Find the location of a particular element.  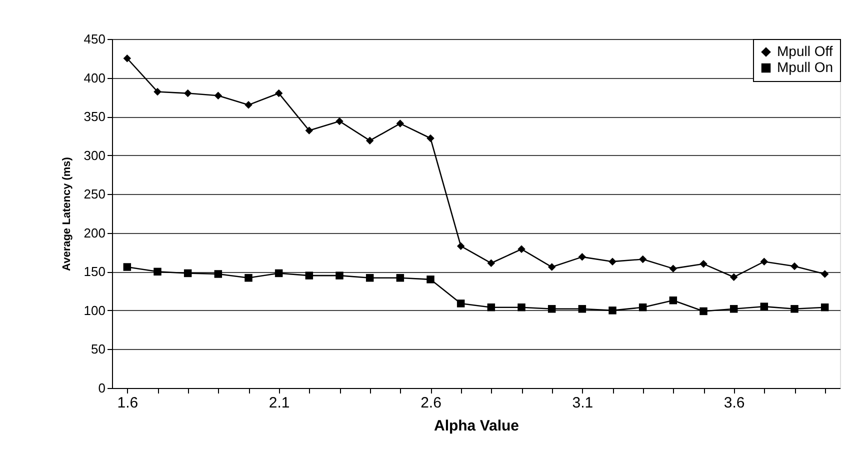

x-tick-label: 1.6 is located at coordinates (127, 403).